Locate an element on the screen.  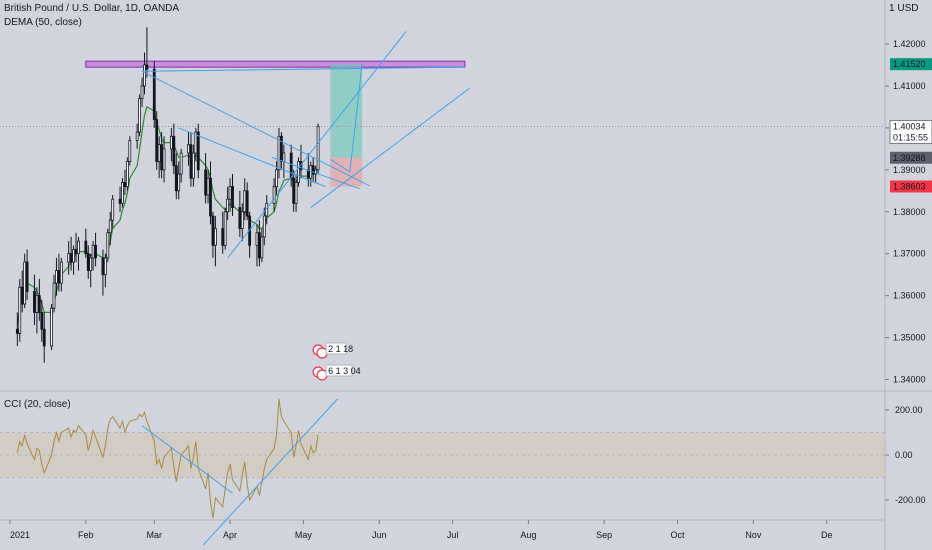
dema-legend: DEMA (50, close) is located at coordinates (43, 22).